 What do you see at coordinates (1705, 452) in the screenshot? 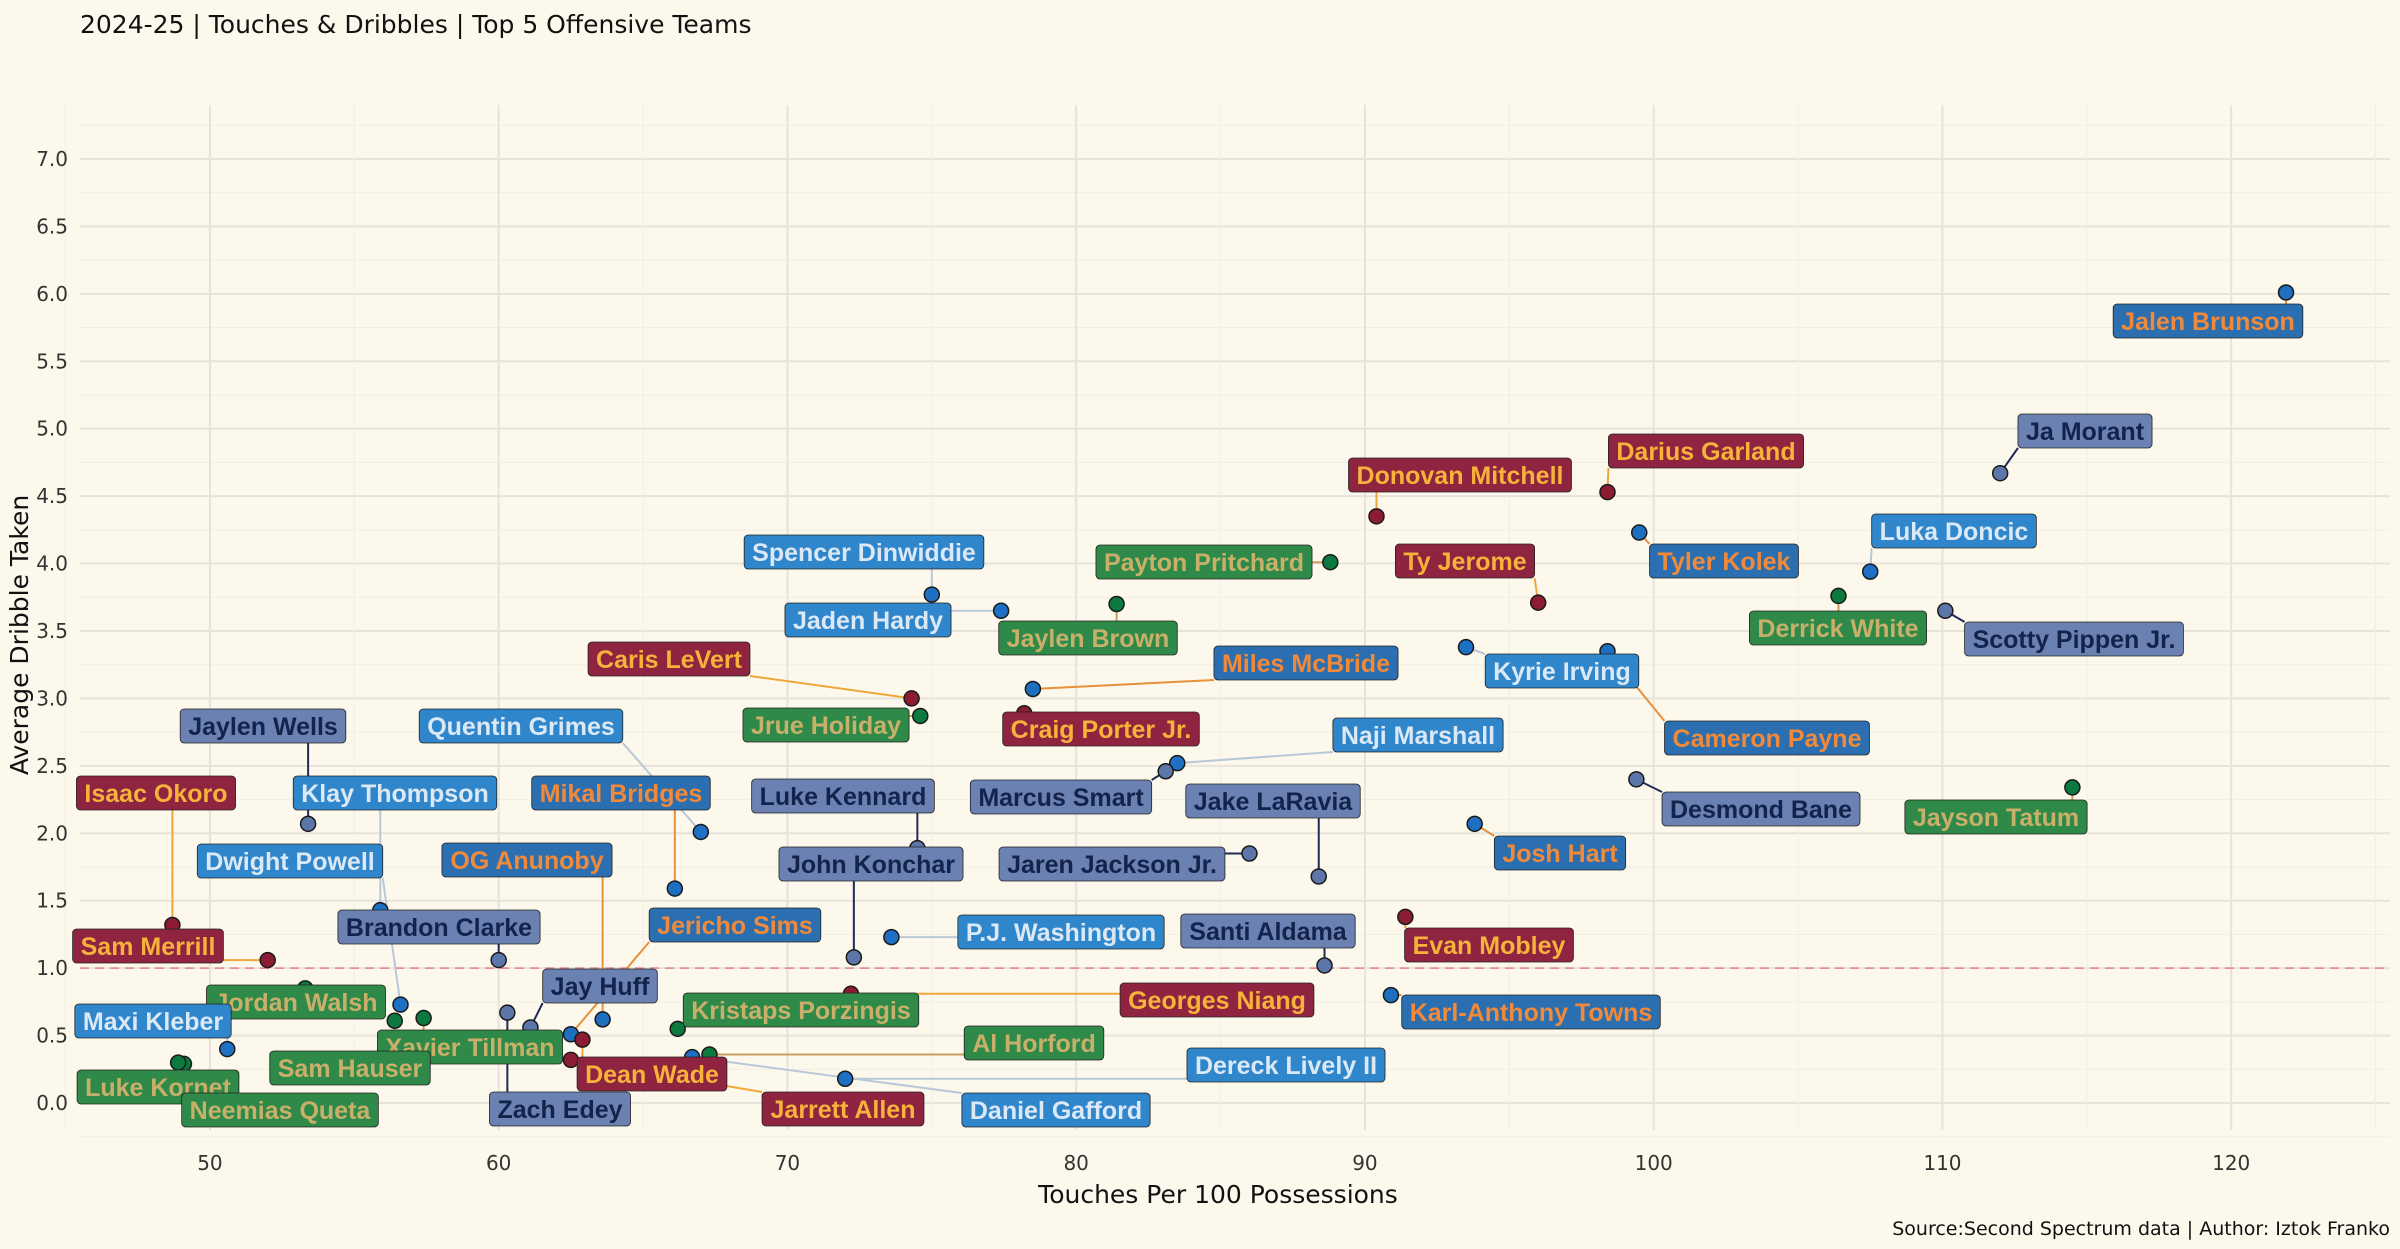
I see `player-label-text: Darius Garland` at bounding box center [1705, 452].